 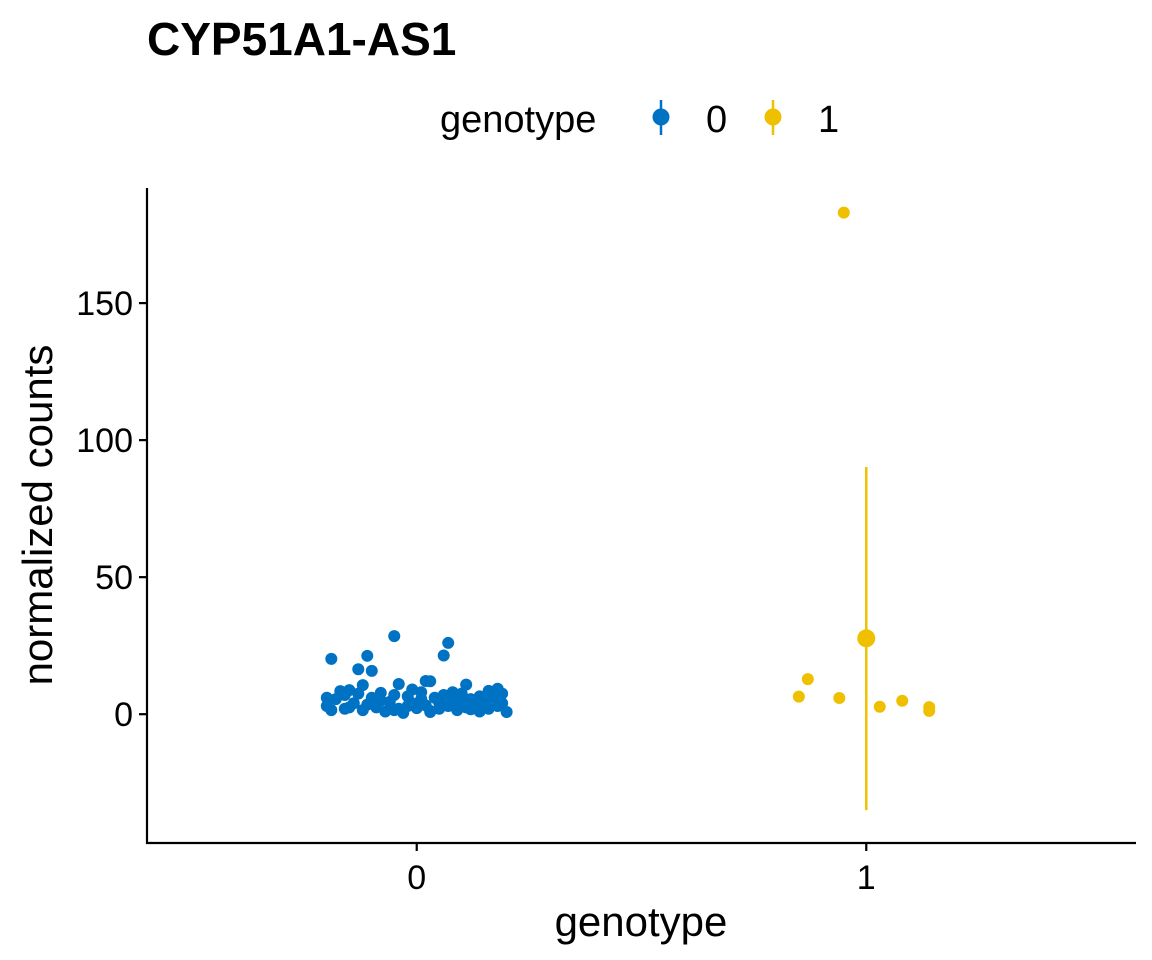 I want to click on legend-title: genotype, so click(x=518, y=120).